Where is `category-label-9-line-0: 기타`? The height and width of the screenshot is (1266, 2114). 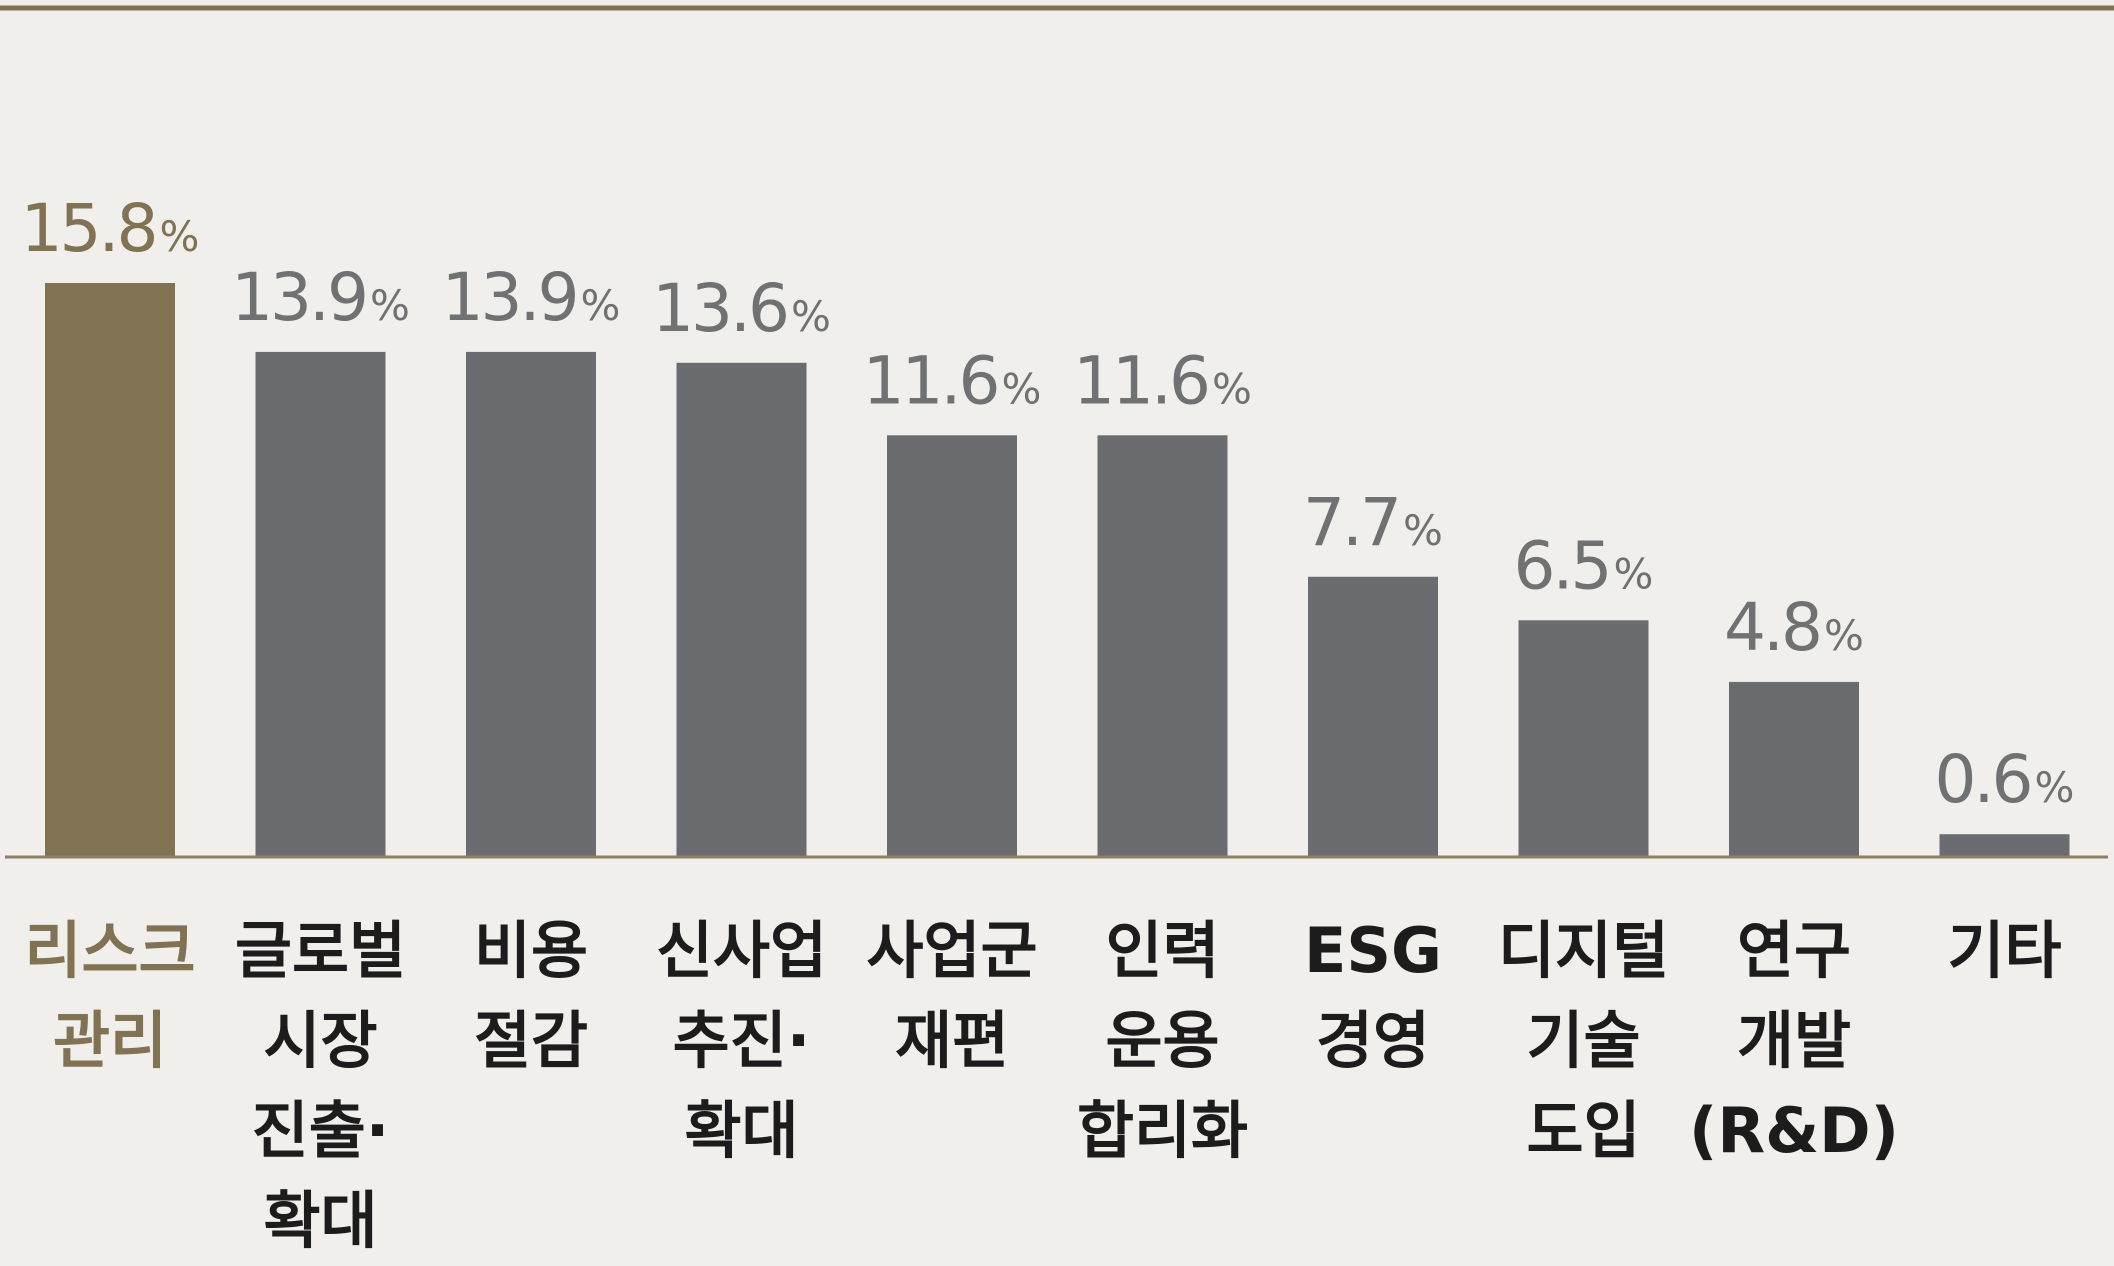 category-label-9-line-0: 기타 is located at coordinates (2004, 950).